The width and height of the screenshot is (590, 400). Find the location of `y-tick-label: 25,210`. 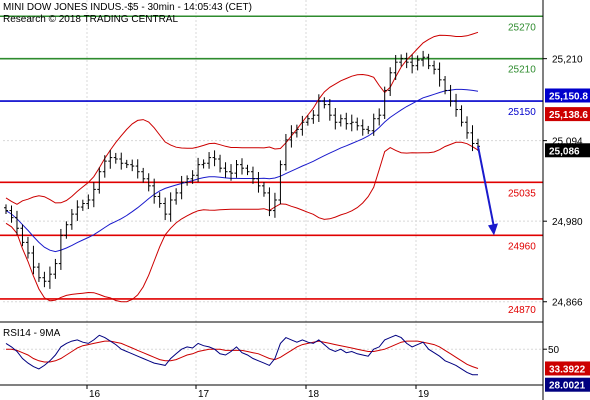

y-tick-label: 25,210 is located at coordinates (567, 60).